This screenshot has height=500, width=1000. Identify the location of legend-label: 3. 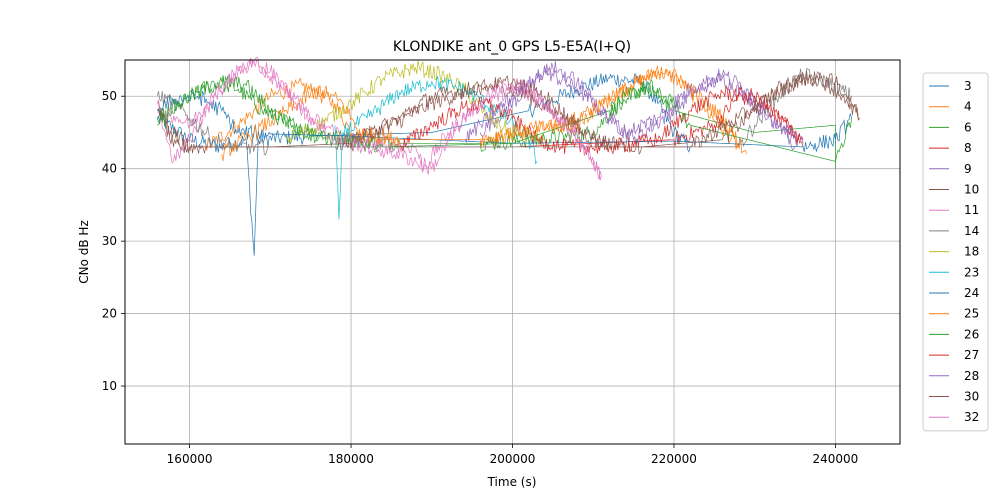
(968, 86).